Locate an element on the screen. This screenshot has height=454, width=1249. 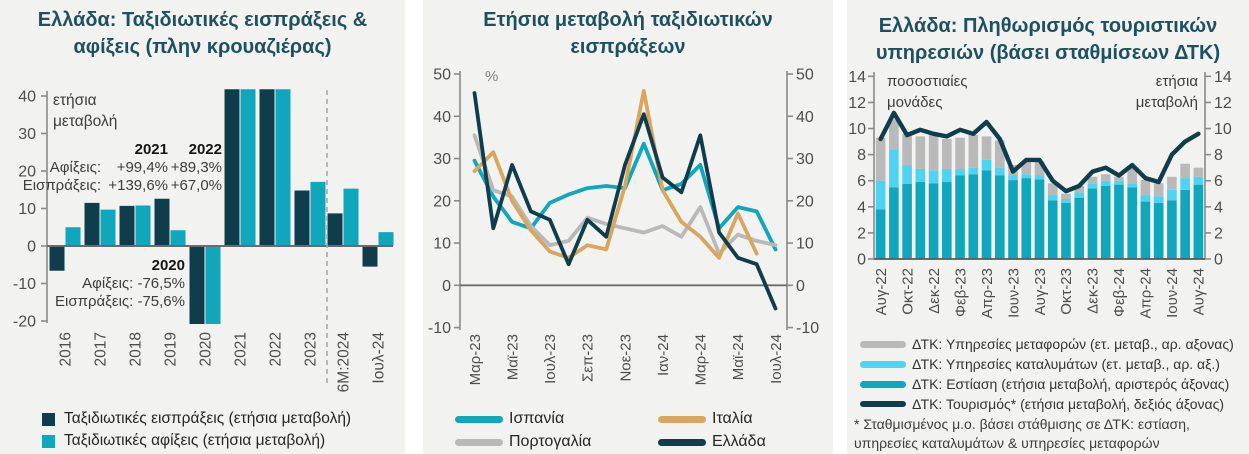
svg-text: Νοε-23 is located at coordinates (625, 358).